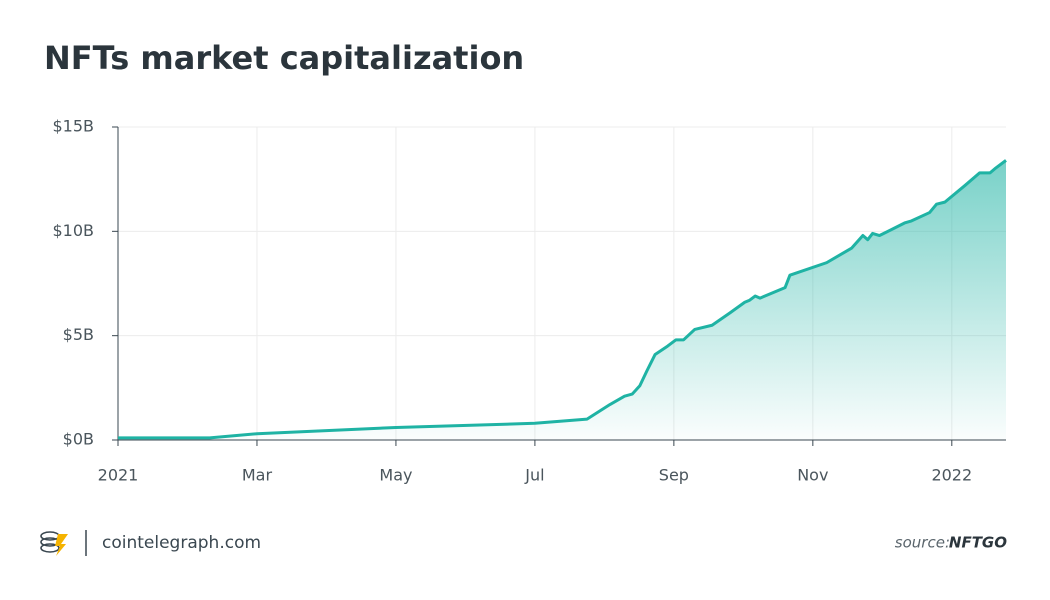 The width and height of the screenshot is (1050, 600). I want to click on x-tick-label: Nov, so click(812, 475).